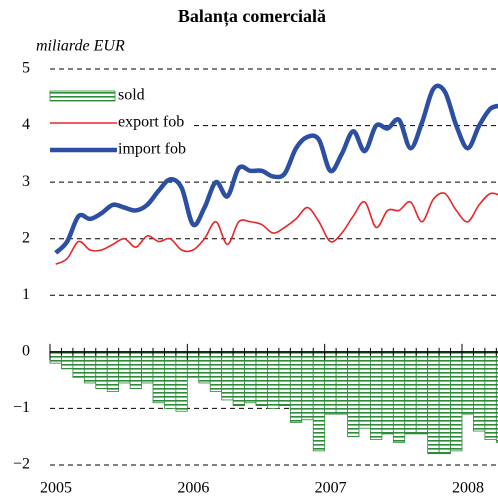 The image size is (498, 497). I want to click on x-tick-label: 2005, so click(56, 488).